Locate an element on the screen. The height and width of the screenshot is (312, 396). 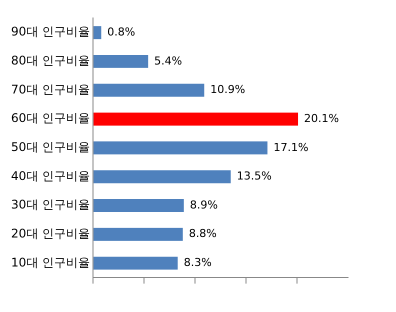
y-tick-label: 30대 인구비율 is located at coordinates (50, 205).